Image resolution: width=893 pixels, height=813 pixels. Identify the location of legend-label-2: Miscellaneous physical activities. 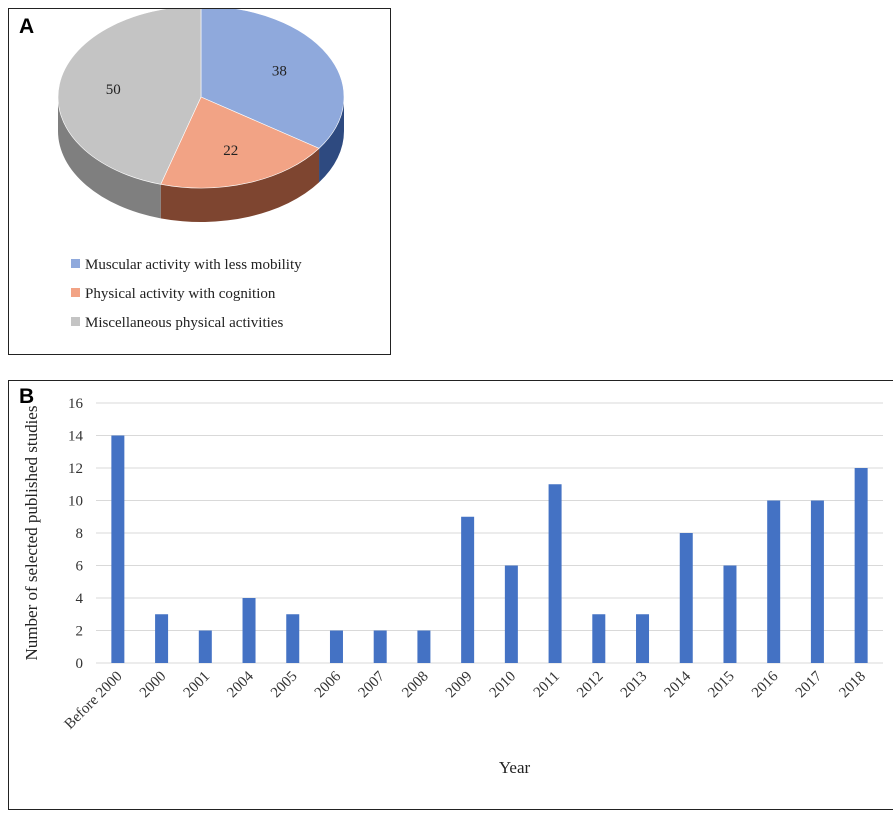
(184, 323).